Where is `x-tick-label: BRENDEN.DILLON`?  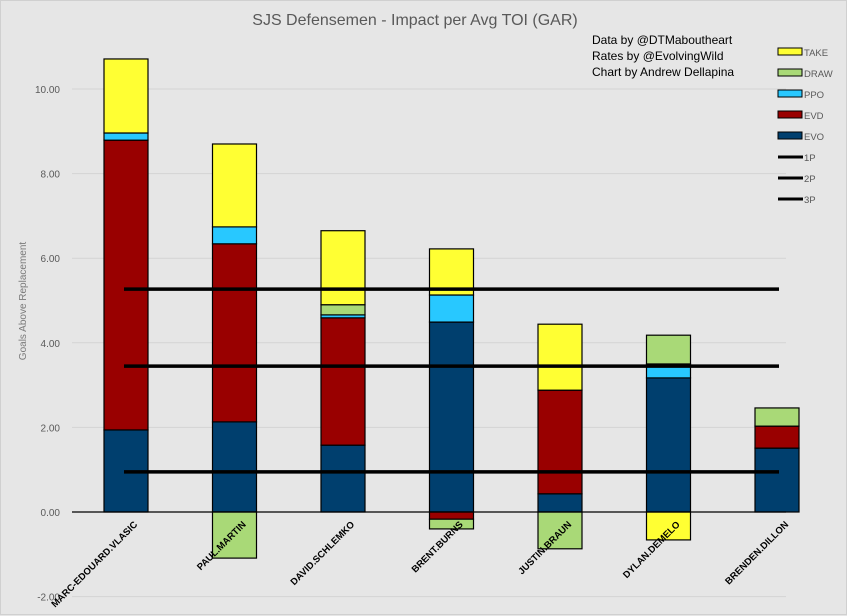 x-tick-label: BRENDEN.DILLON is located at coordinates (757, 553).